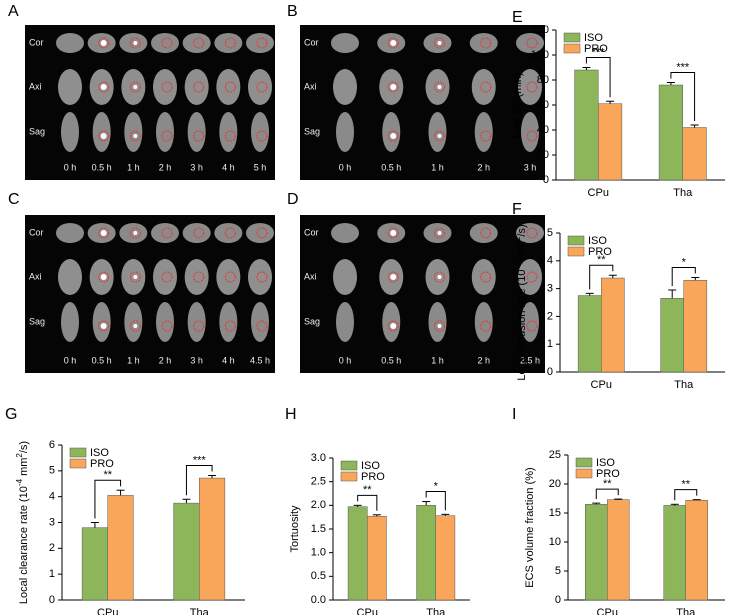 The width and height of the screenshot is (752, 615). I want to click on image-panel: Cor Axi Sag 0 h 0.5 h 1 h 2 h 3 h, so click(422, 102).